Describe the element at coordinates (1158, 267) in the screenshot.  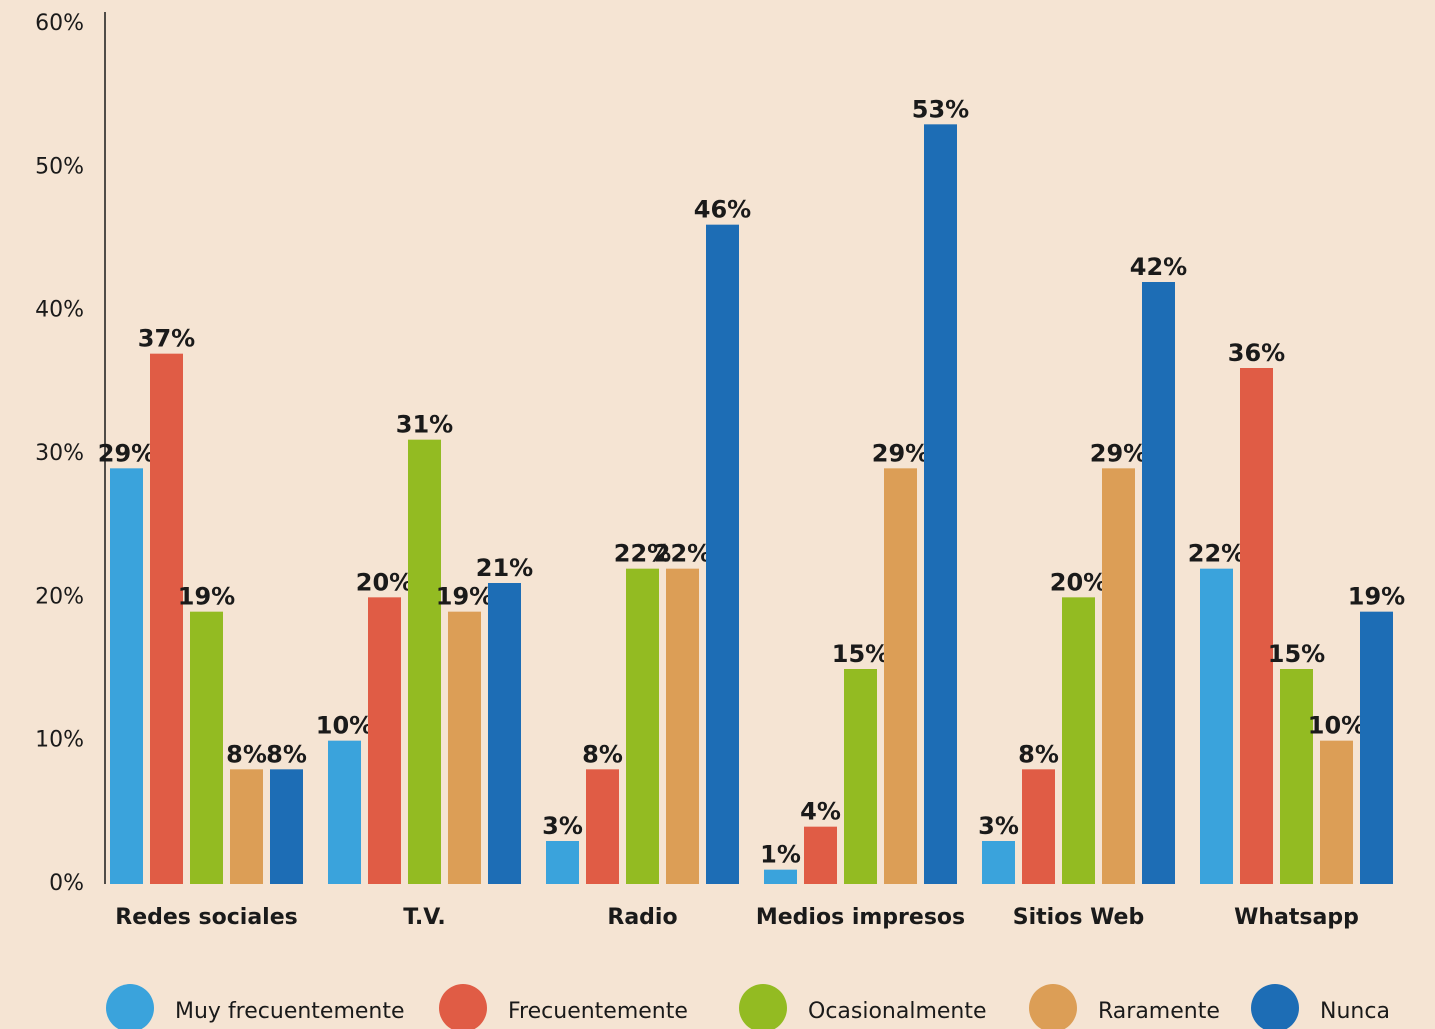
I see `value-label: 42%` at that location.